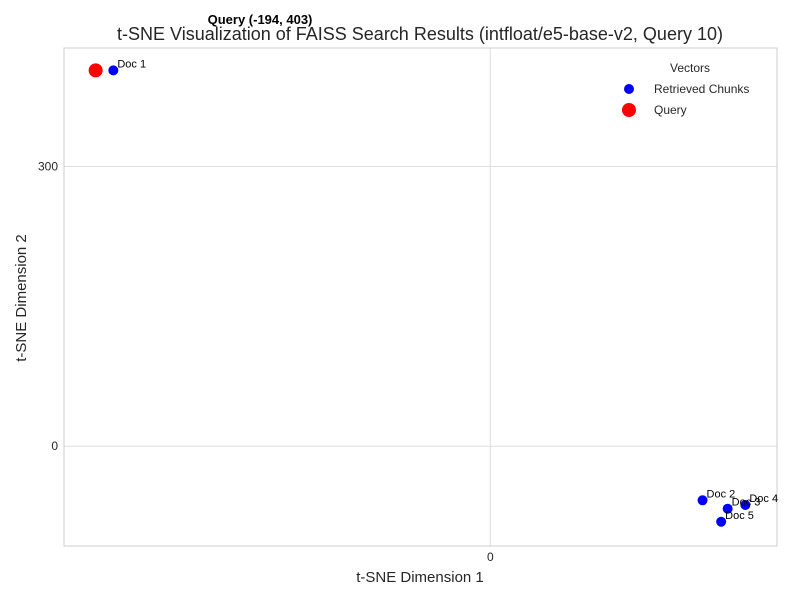  Describe the element at coordinates (260, 19) in the screenshot. I see `query-annotation: Query (-194, 403)` at that location.